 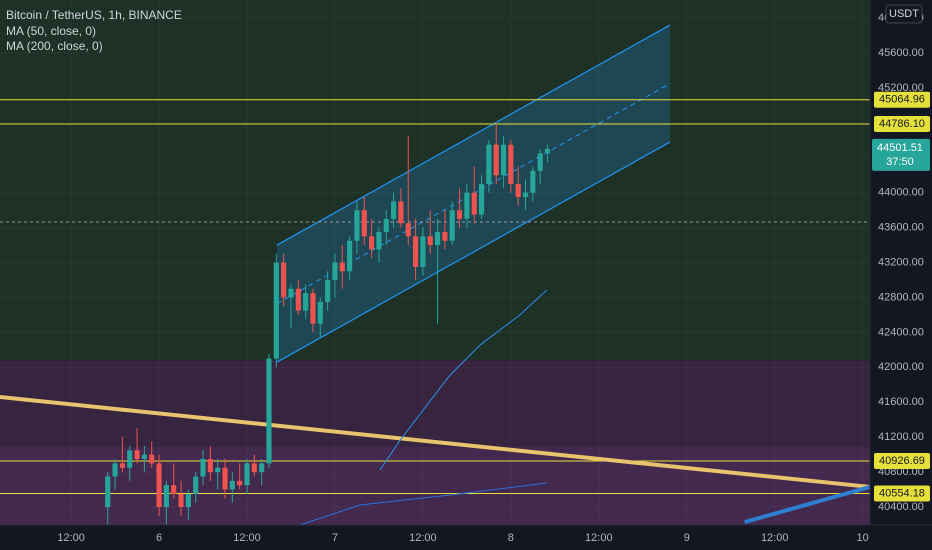 I want to click on currency-button, so click(x=904, y=14).